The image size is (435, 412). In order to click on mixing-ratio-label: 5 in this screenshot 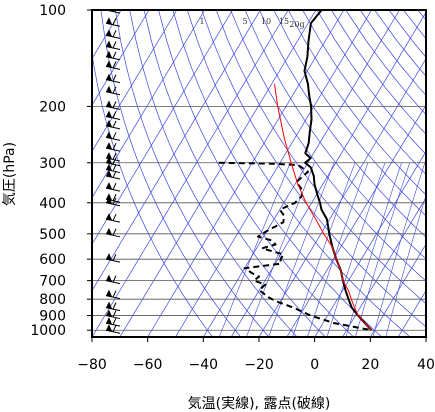, I will do `click(244, 21)`.